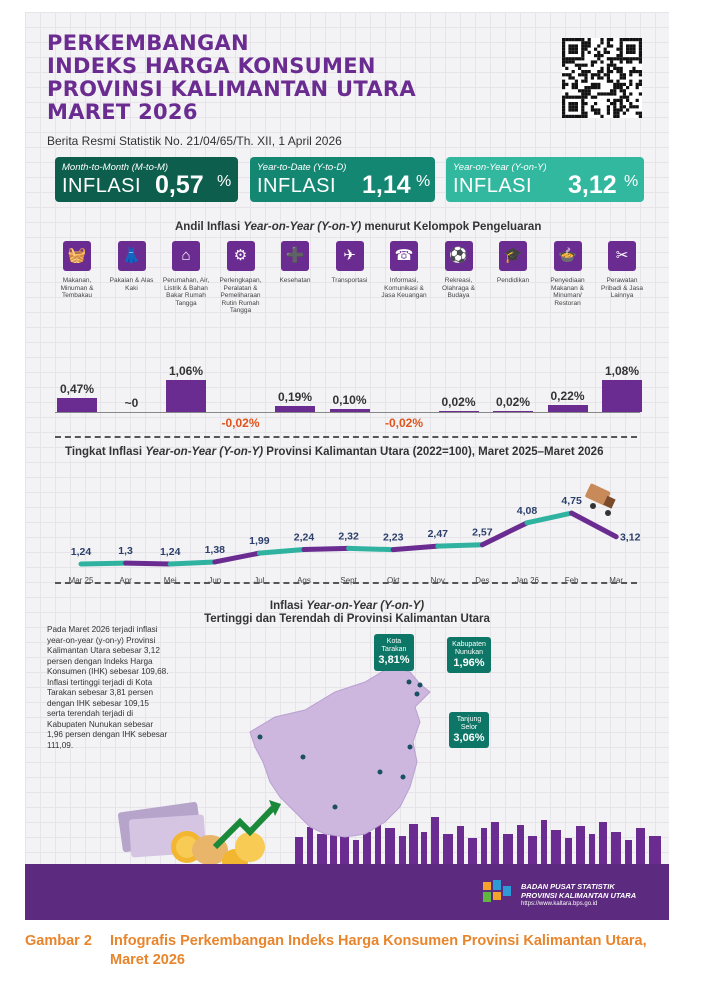 The height and width of the screenshot is (984, 712). What do you see at coordinates (567, 256) in the screenshot?
I see `restaurant-icon: 🍲` at bounding box center [567, 256].